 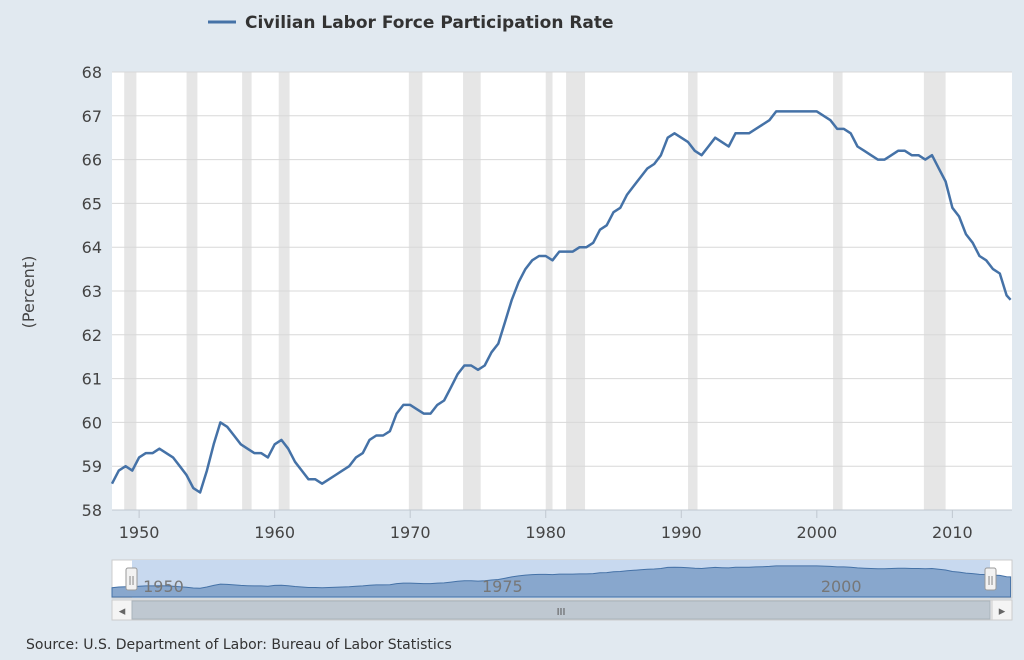 What do you see at coordinates (429, 23) in the screenshot?
I see `legend-label: Civilian Labor Force Participation Rate` at bounding box center [429, 23].